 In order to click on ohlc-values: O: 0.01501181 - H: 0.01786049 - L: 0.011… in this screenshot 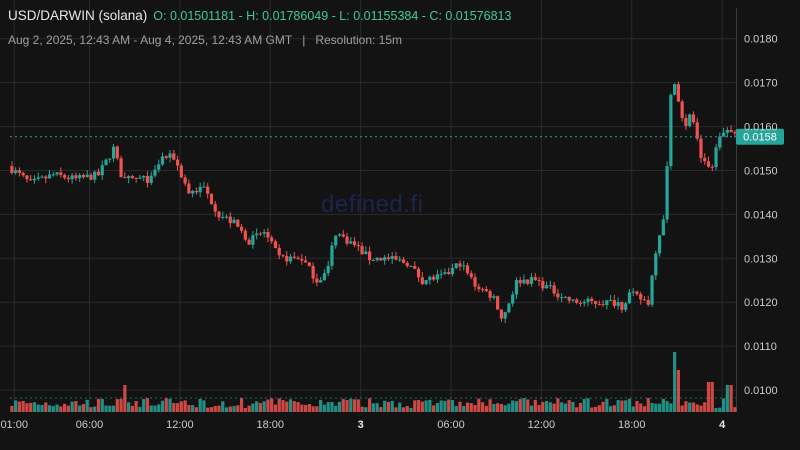, I will do `click(332, 16)`.